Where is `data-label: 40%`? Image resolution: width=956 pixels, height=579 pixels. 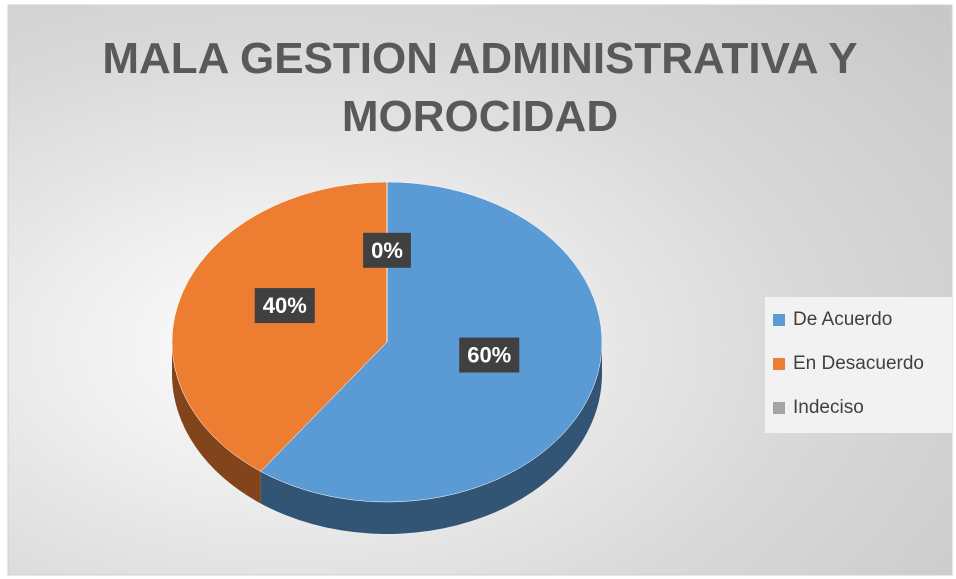 data-label: 40% is located at coordinates (285, 305).